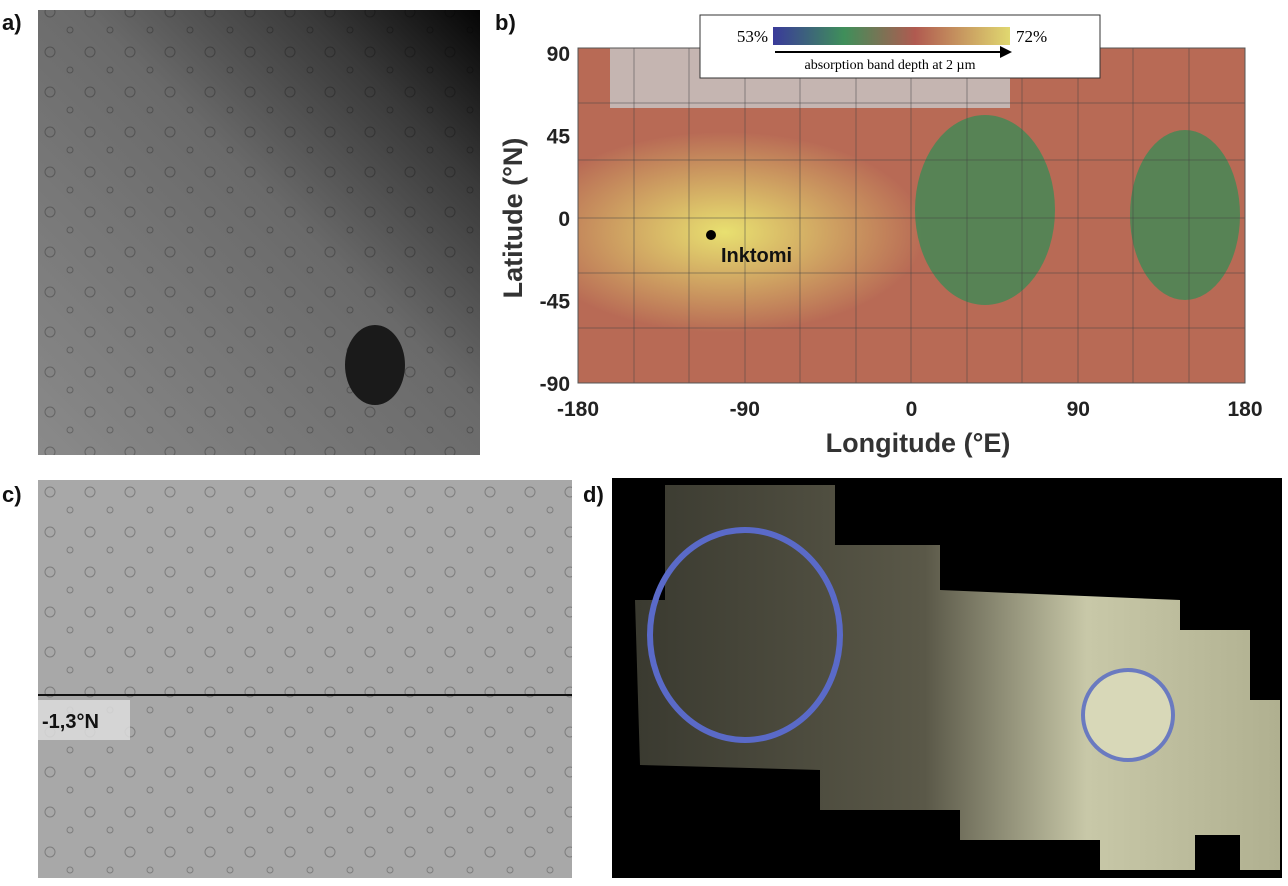 Image resolution: width=1288 pixels, height=886 pixels. Describe the element at coordinates (1031, 36) in the screenshot. I see `colorbar-max: 72%` at that location.